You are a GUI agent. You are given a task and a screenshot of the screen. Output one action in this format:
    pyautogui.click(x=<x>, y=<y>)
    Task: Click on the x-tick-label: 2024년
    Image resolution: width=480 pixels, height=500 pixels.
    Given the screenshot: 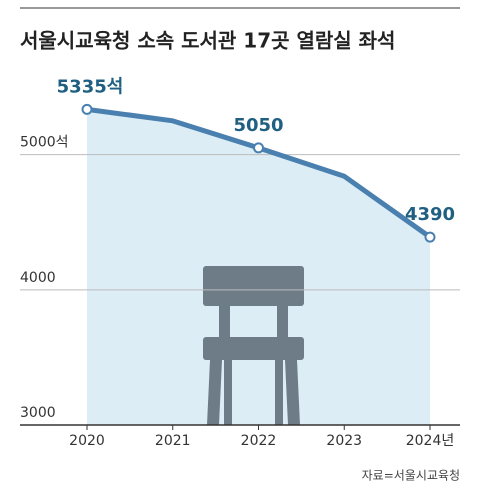 What is the action you would take?
    pyautogui.click(x=430, y=441)
    